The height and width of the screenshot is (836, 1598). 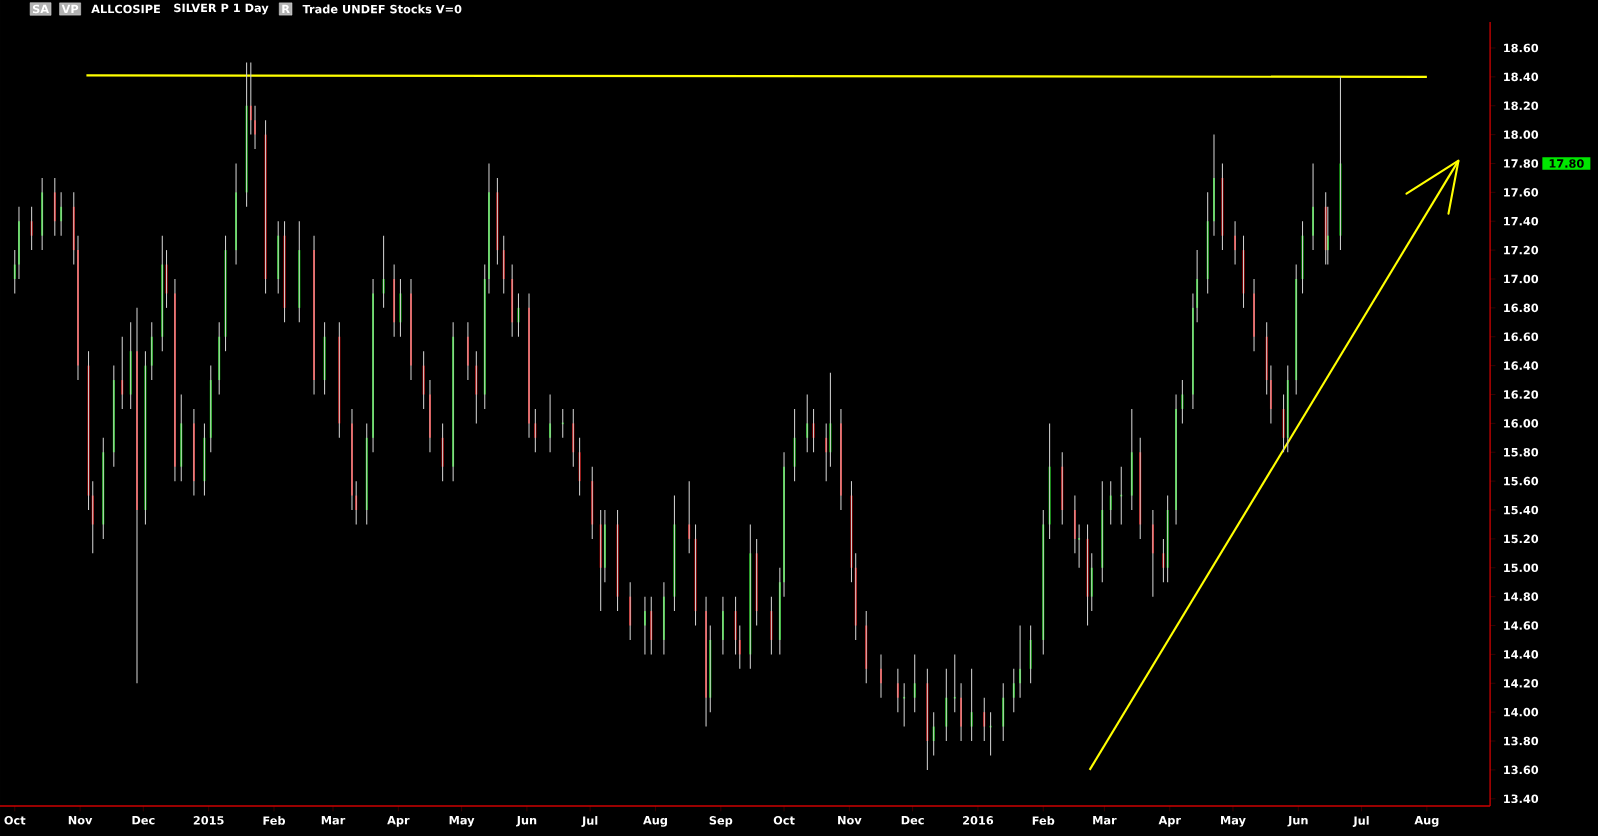 What do you see at coordinates (70, 9) in the screenshot?
I see `text: VP` at bounding box center [70, 9].